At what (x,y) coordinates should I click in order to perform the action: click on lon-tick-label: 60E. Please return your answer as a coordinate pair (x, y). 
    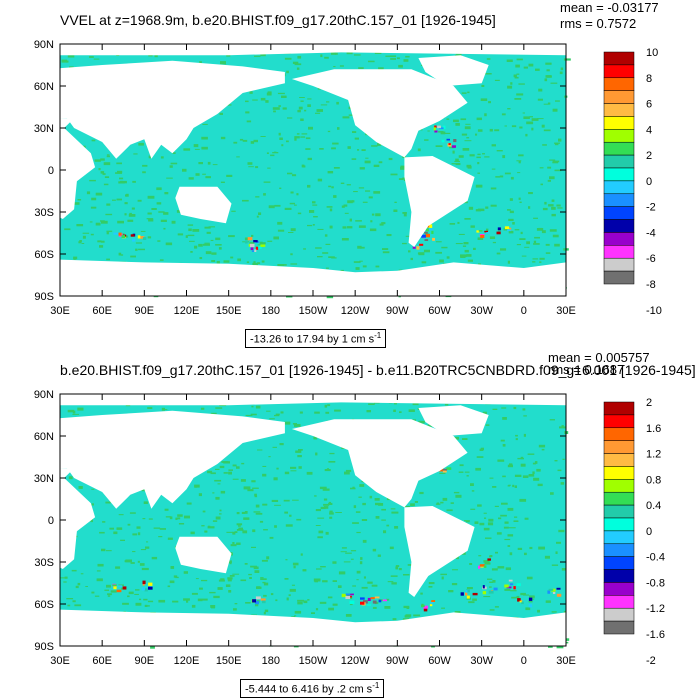
    Looking at the image, I should click on (102, 311).